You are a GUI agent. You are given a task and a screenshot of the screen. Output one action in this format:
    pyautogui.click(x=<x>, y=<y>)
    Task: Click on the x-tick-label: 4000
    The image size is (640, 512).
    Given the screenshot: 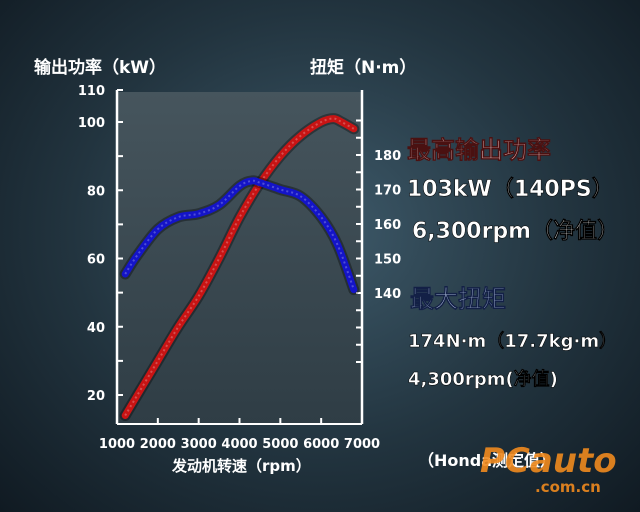 What is the action you would take?
    pyautogui.click(x=239, y=444)
    